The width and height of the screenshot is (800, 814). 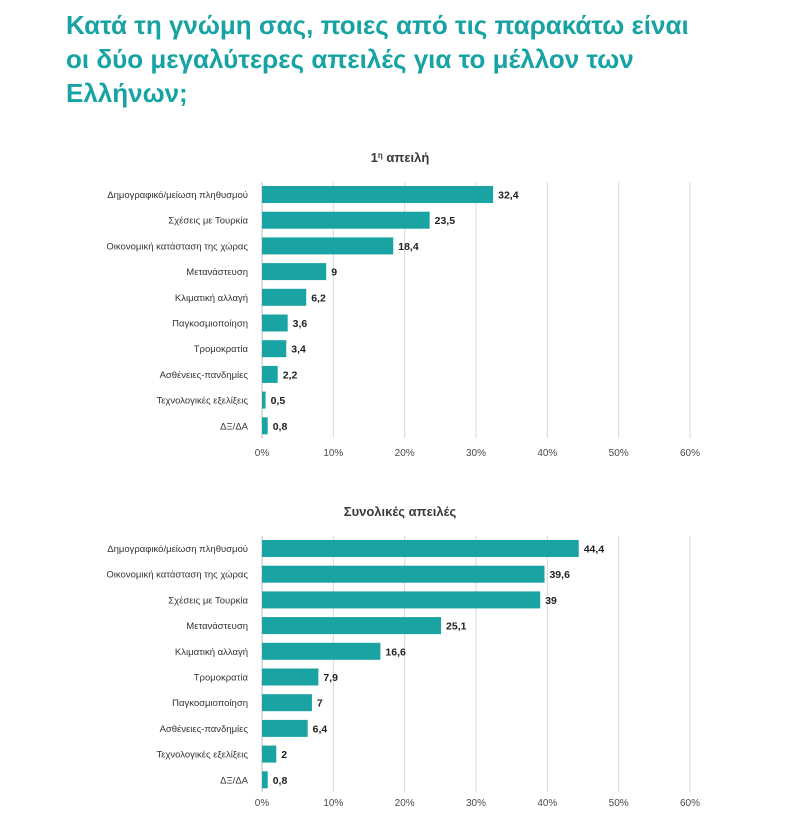 I want to click on data-label: 2, so click(x=284, y=755).